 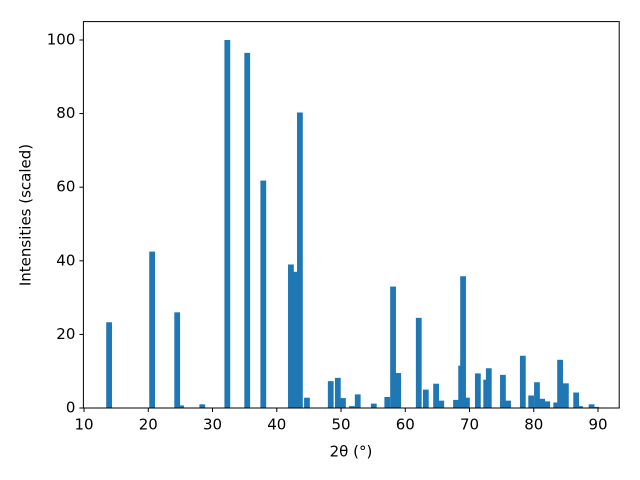 What do you see at coordinates (65, 187) in the screenshot?
I see `y-tick-label: 60` at bounding box center [65, 187].